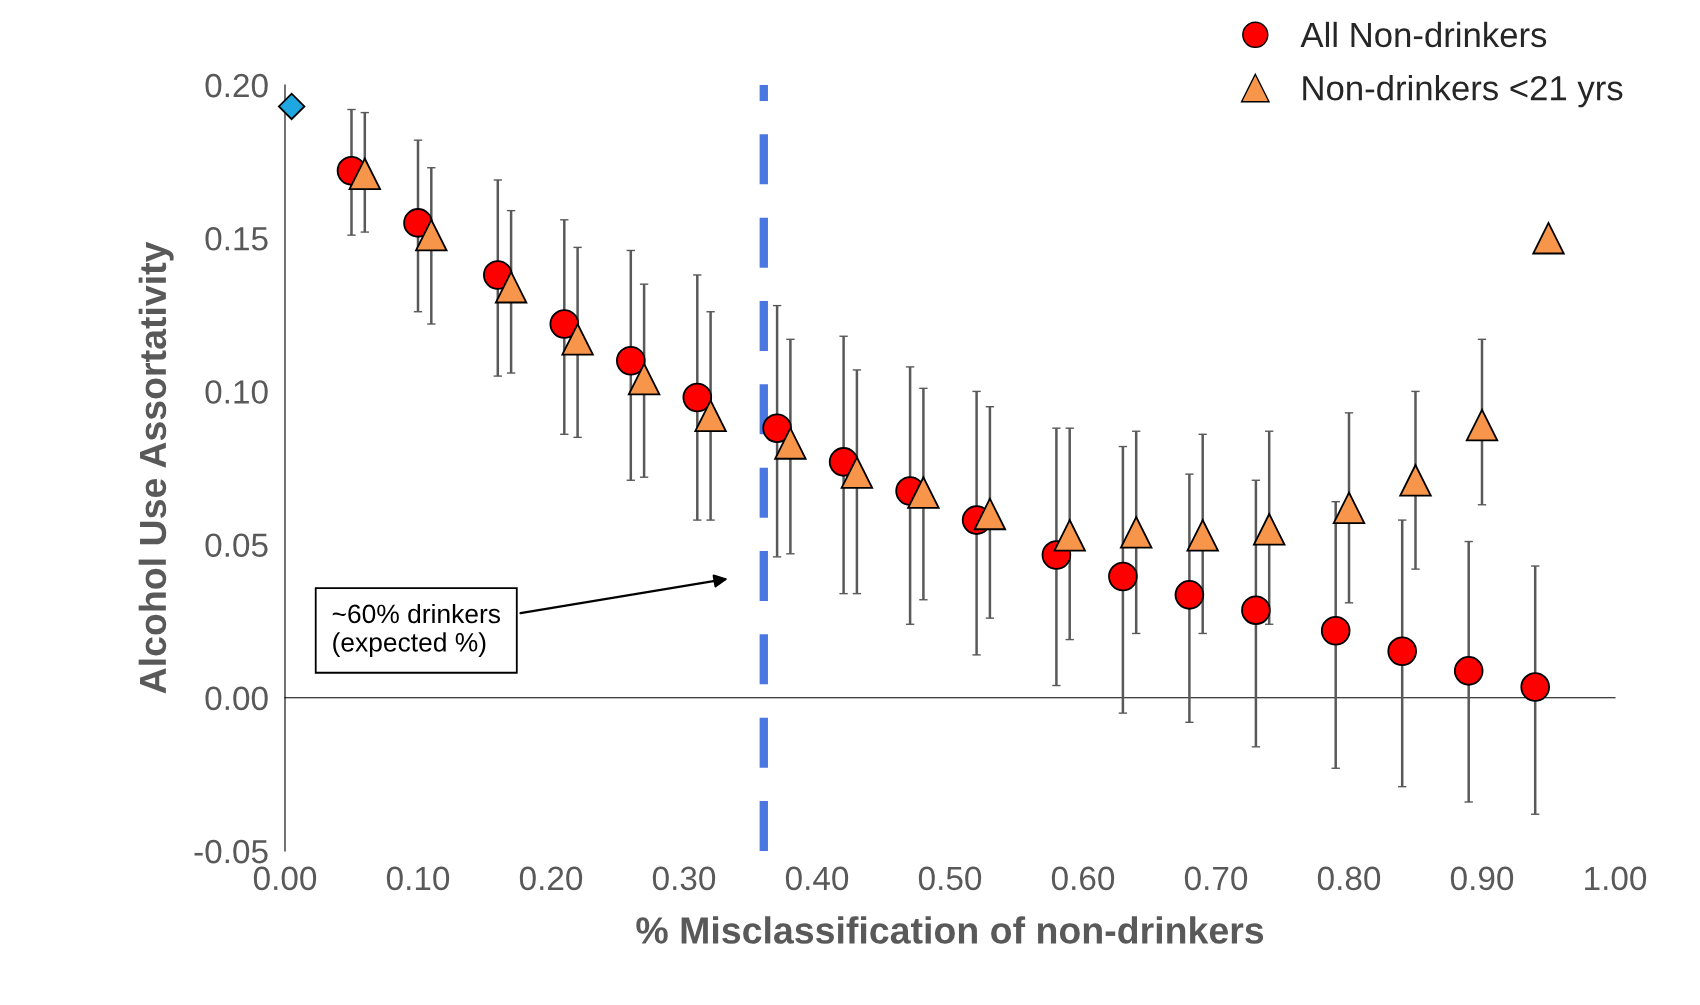 This screenshot has width=1700, height=1005. What do you see at coordinates (1083, 878) in the screenshot?
I see `x-tick-label: 0.60` at bounding box center [1083, 878].